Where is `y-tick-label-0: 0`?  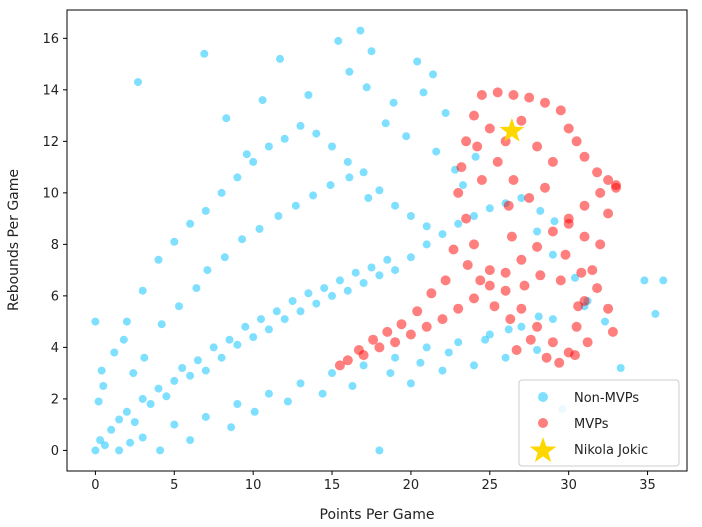
y-tick-label-0: 0 is located at coordinates (55, 451).